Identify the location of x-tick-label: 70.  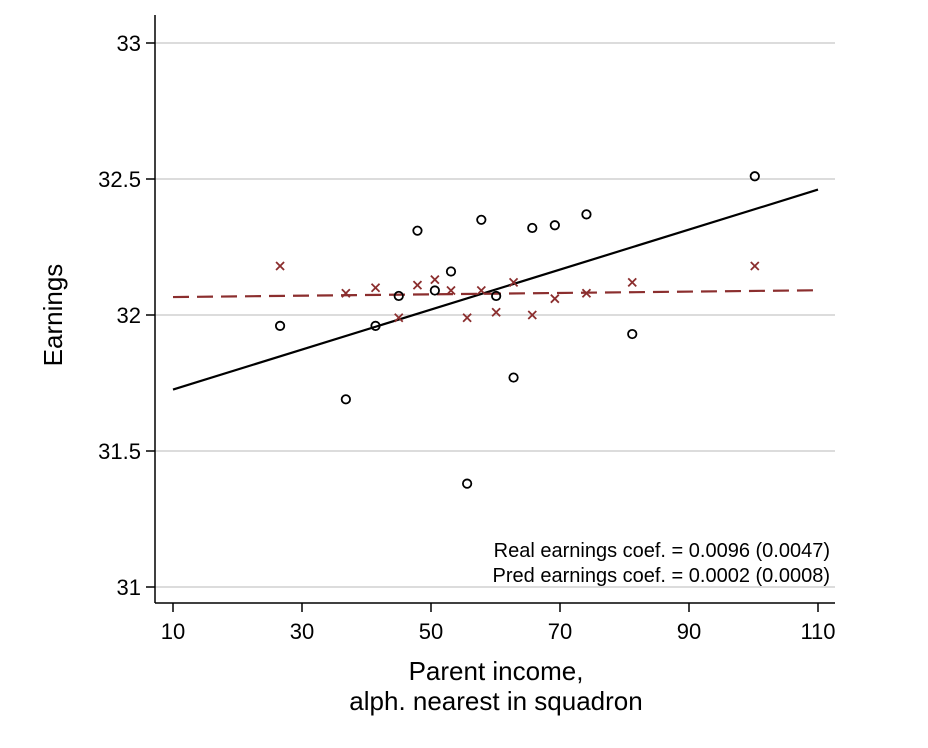
(560, 631).